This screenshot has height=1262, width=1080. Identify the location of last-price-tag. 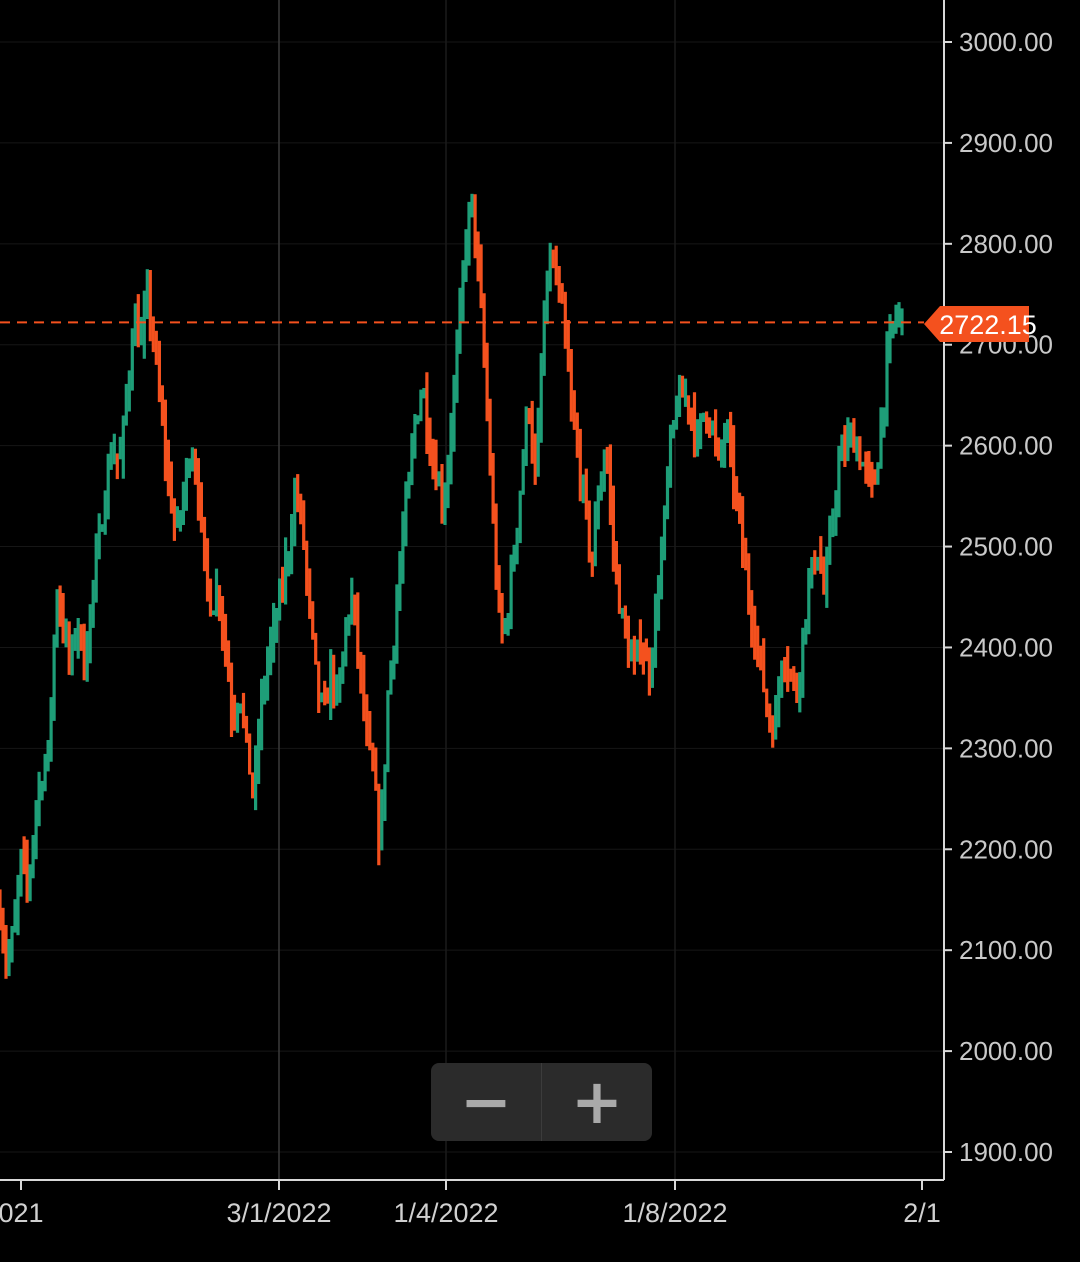
(976, 324).